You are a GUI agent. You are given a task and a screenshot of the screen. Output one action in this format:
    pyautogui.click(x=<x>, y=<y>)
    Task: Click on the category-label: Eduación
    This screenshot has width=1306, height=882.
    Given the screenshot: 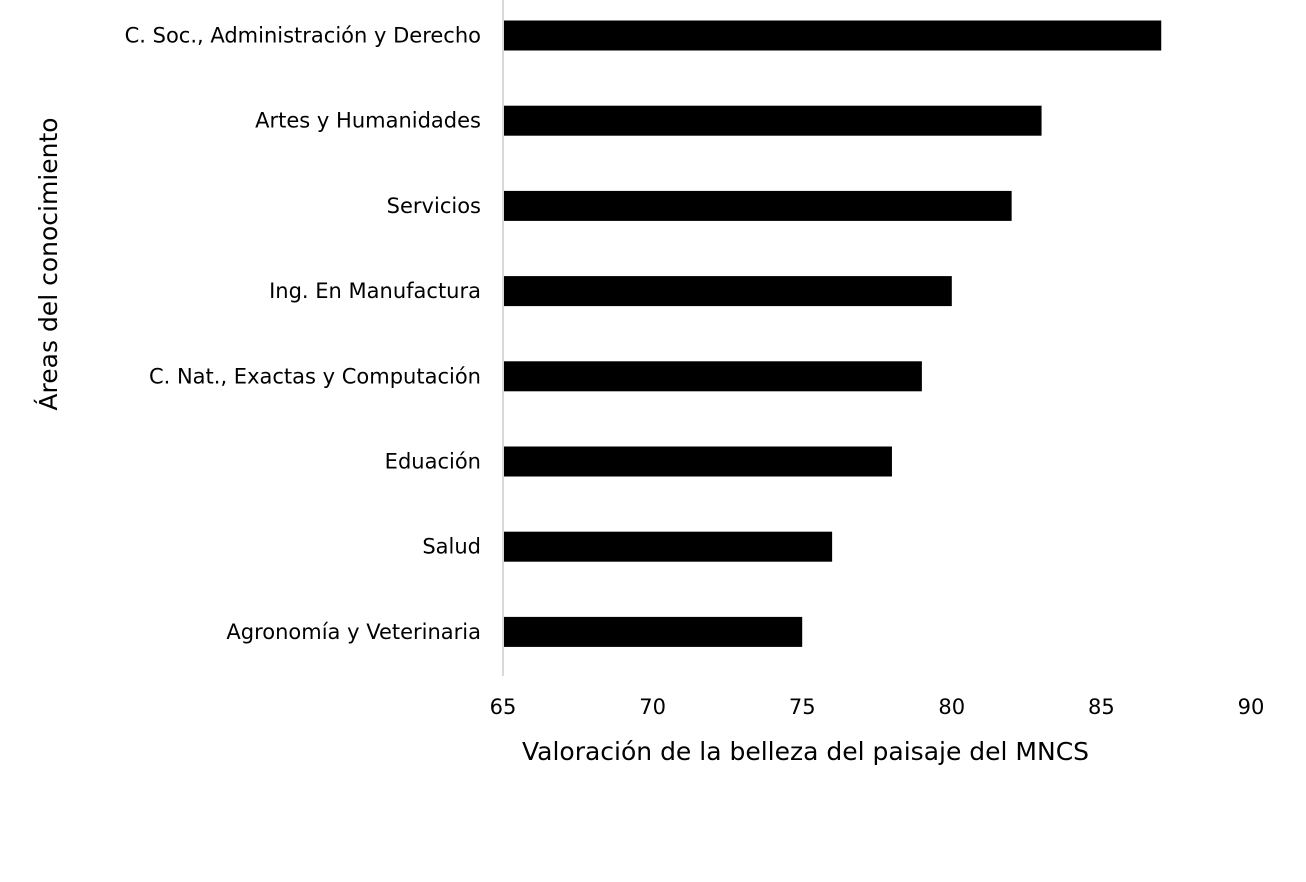 What is the action you would take?
    pyautogui.click(x=433, y=462)
    